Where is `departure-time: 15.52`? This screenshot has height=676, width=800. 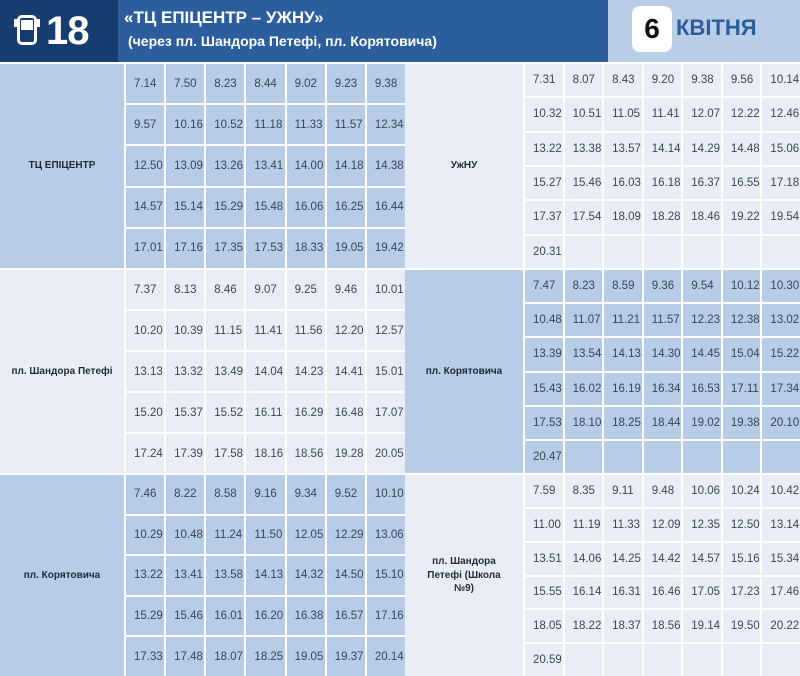
departure-time: 15.52 is located at coordinates (225, 412).